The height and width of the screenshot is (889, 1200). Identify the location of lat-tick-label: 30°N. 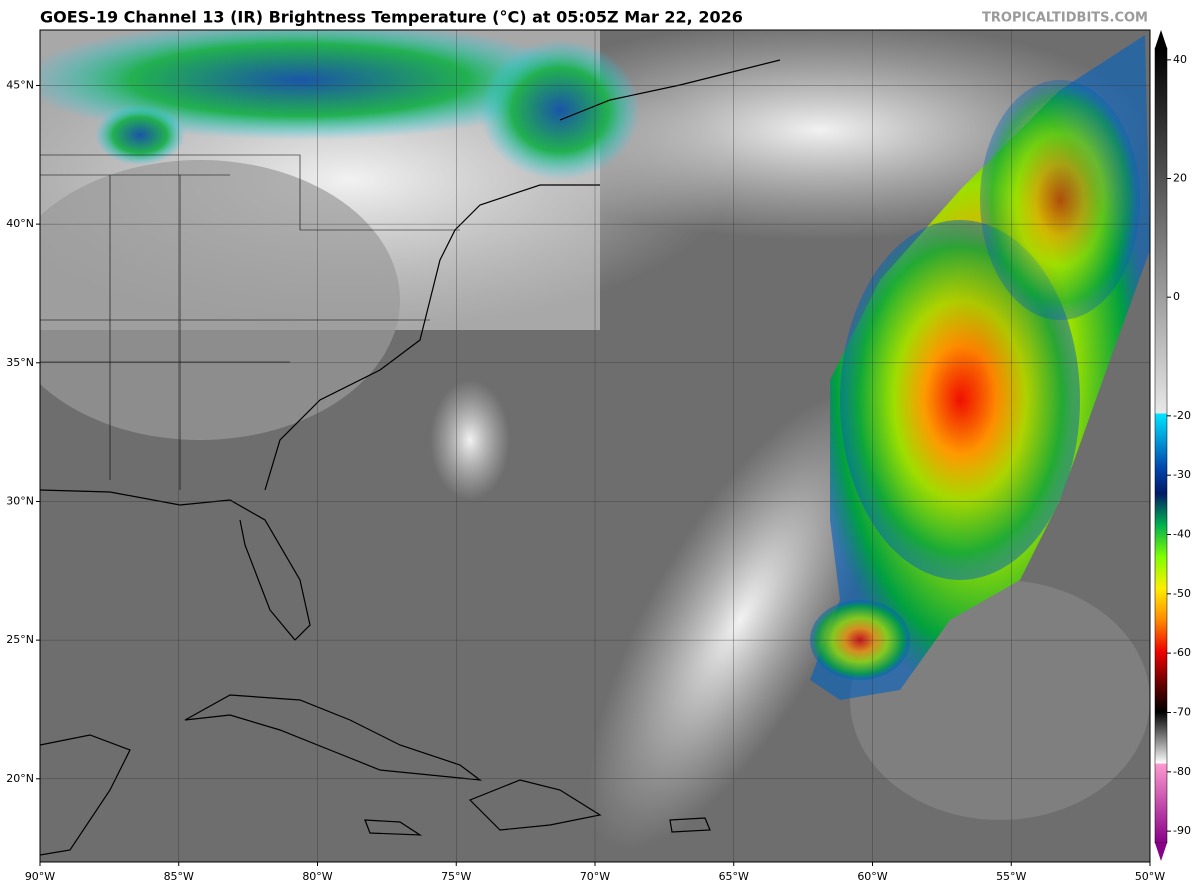
(20, 500).